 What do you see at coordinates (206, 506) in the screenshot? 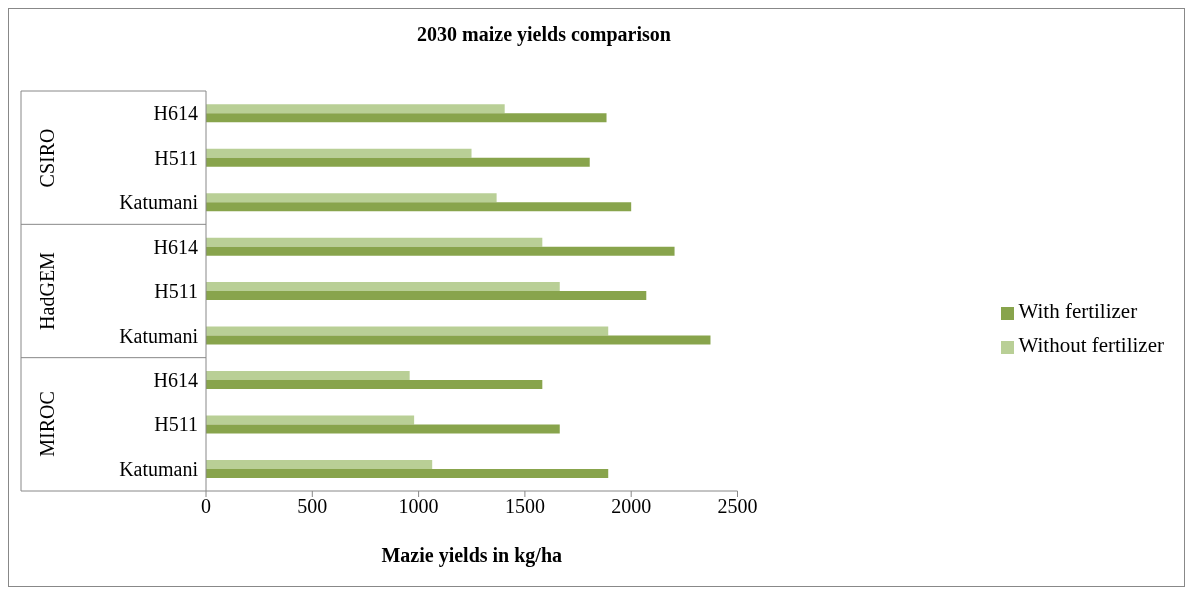
I see `x-tick-label: 0` at bounding box center [206, 506].